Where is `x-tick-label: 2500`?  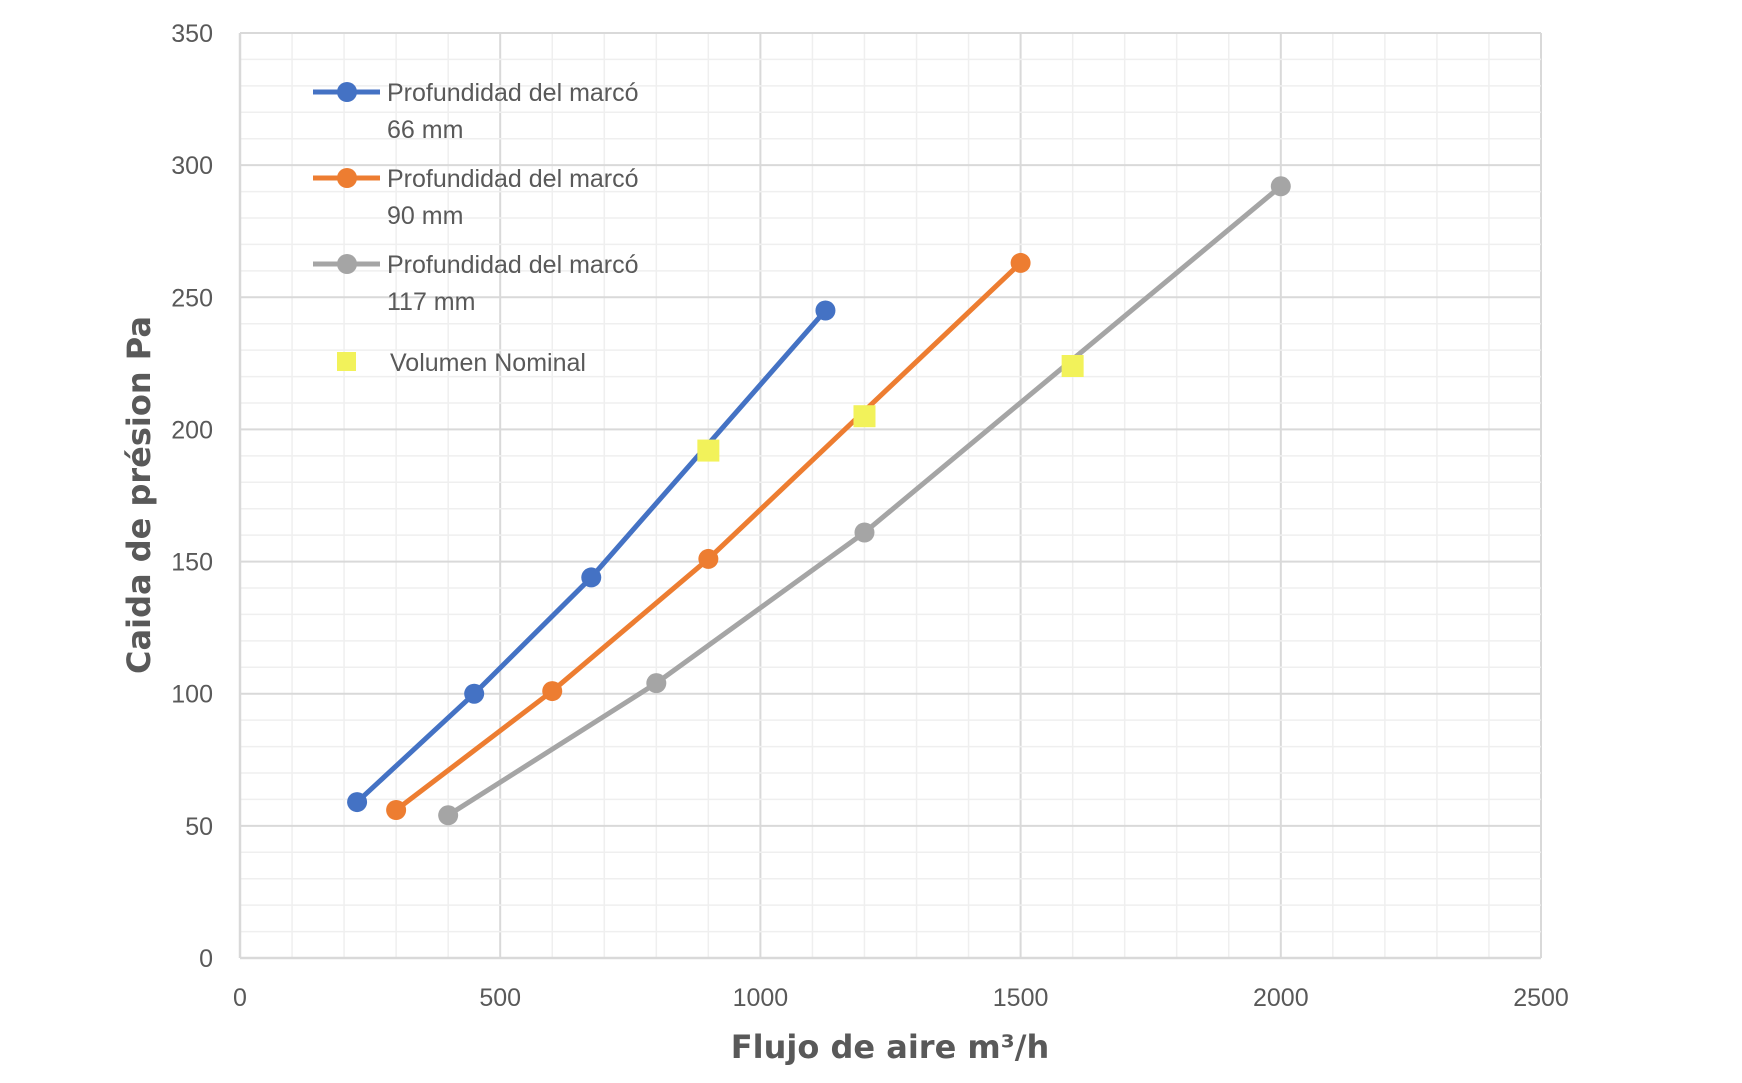
x-tick-label: 2500 is located at coordinates (1541, 998).